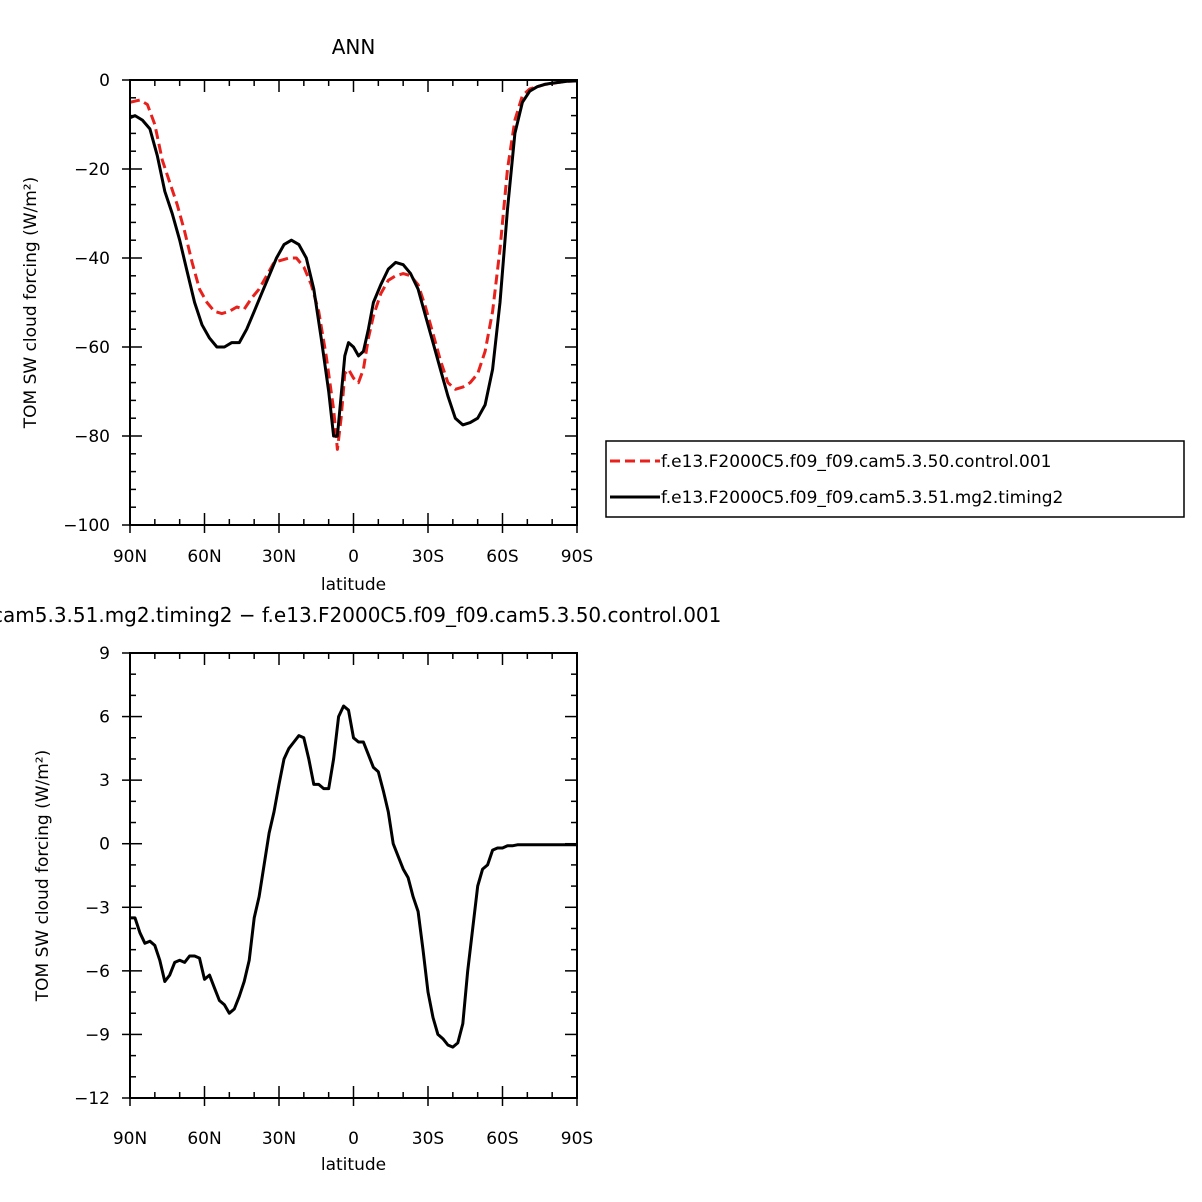  I want to click on plot-frame, so click(353, 875).